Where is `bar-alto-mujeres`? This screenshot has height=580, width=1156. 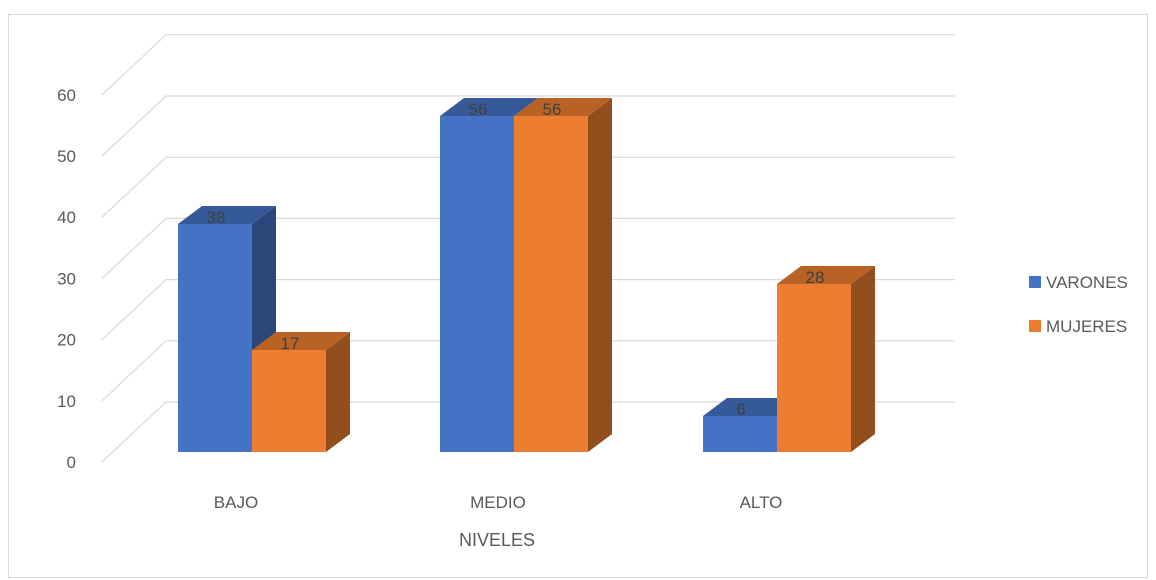
bar-alto-mujeres is located at coordinates (826, 359).